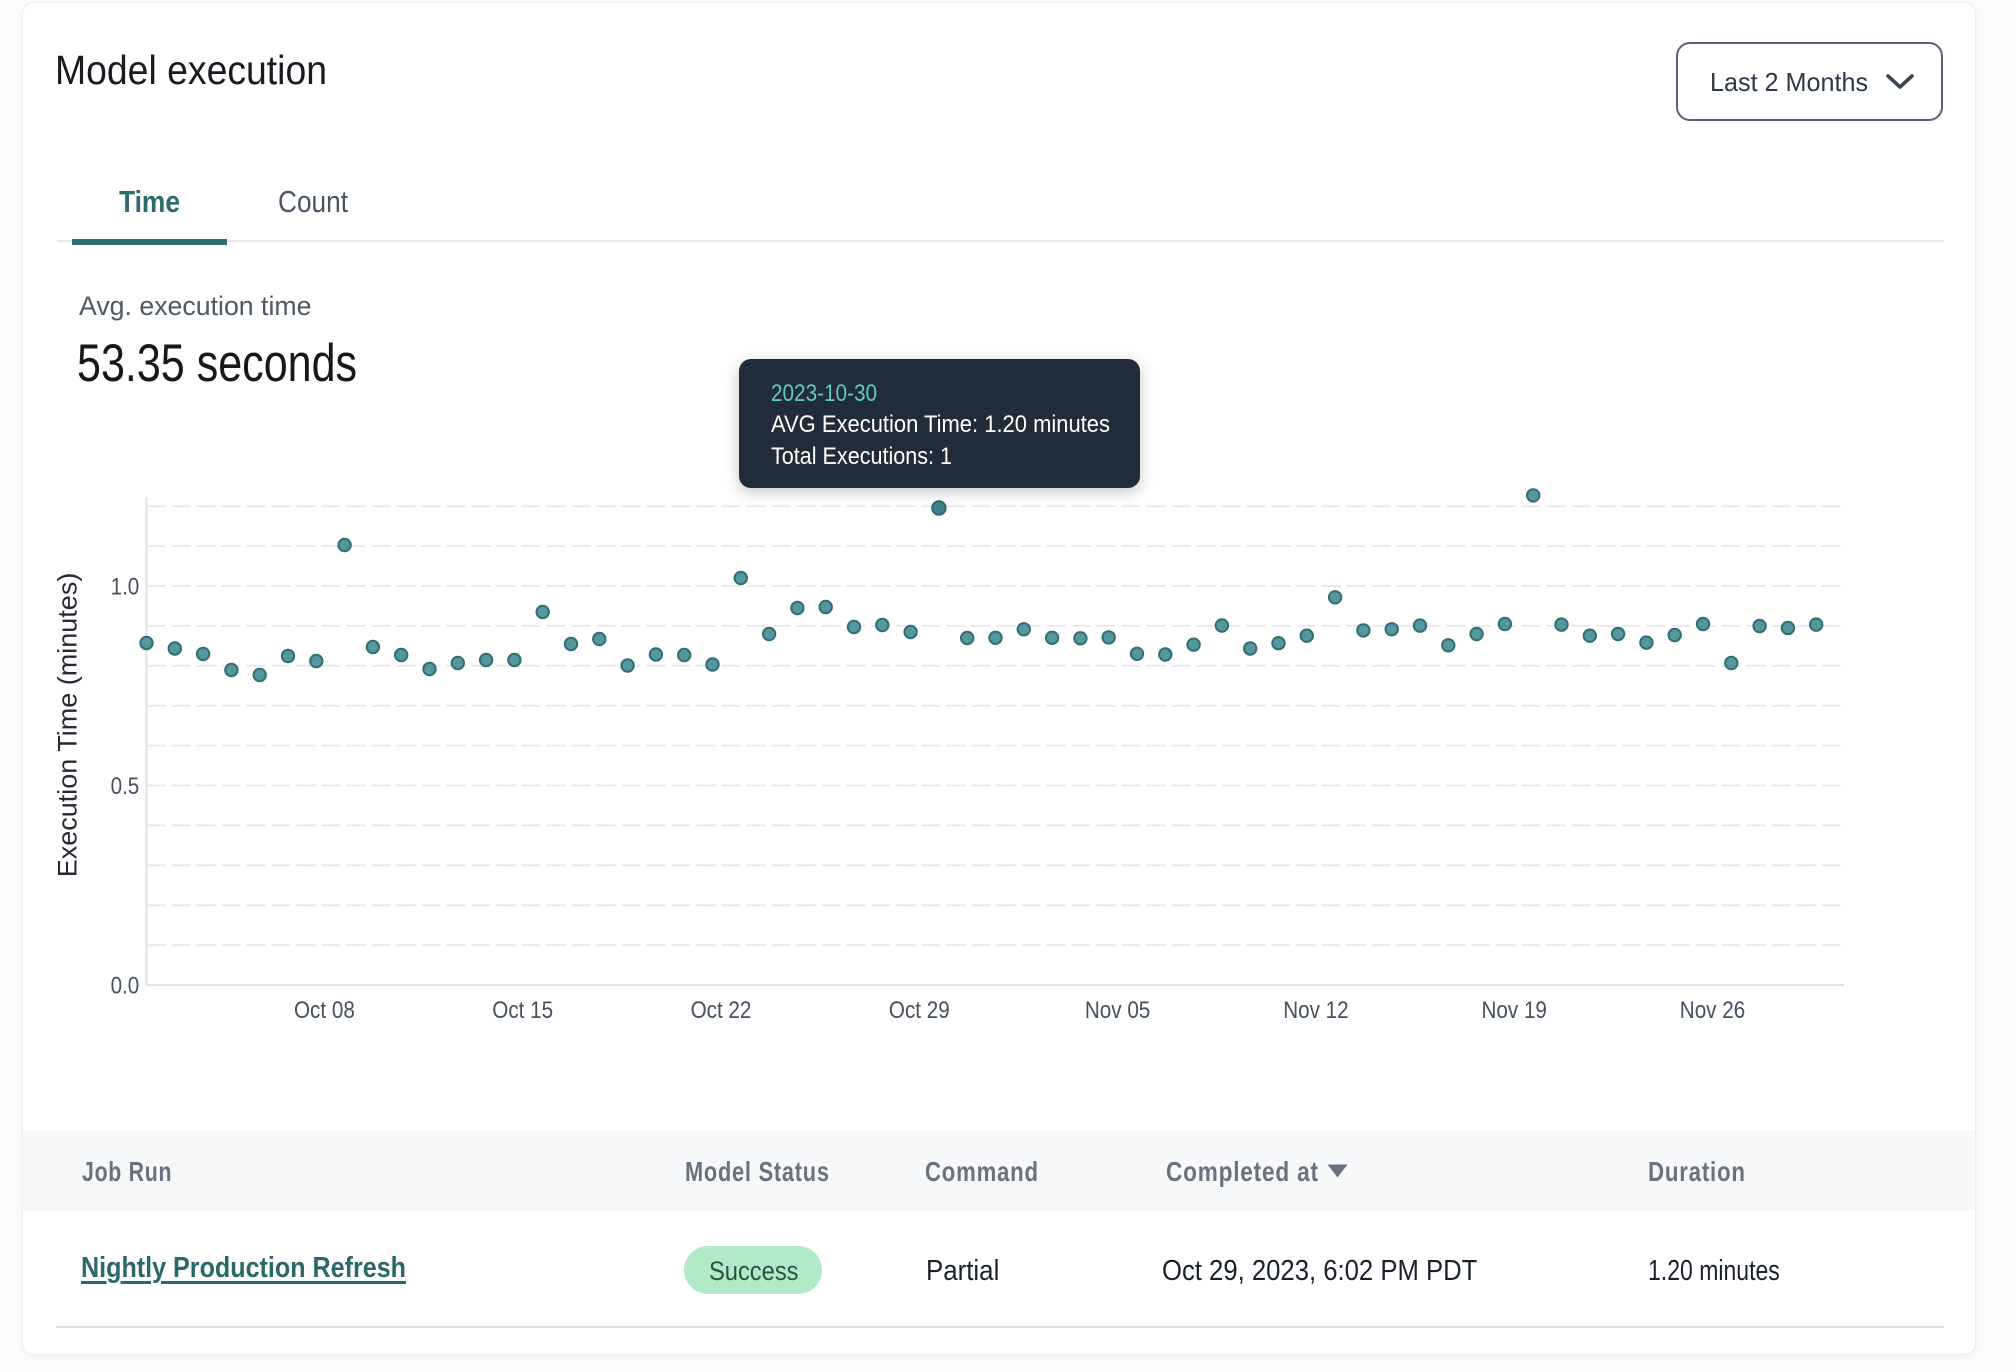 The width and height of the screenshot is (2016, 1372). What do you see at coordinates (1712, 1010) in the screenshot?
I see `svg-text: Nov 26` at bounding box center [1712, 1010].